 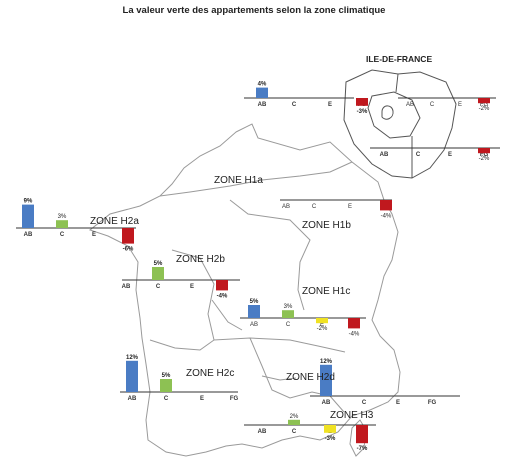 What do you see at coordinates (435, 154) in the screenshot?
I see `chart-idf-inset-bottom: AB C E FG-2%` at bounding box center [435, 154].